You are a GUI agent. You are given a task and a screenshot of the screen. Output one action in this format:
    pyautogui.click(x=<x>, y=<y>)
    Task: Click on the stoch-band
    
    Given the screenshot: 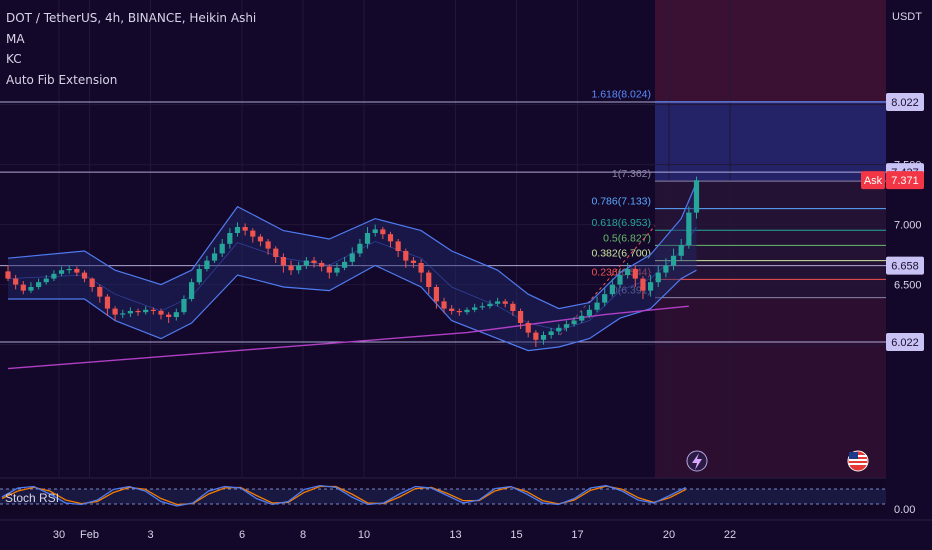 What is the action you would take?
    pyautogui.click(x=443, y=496)
    